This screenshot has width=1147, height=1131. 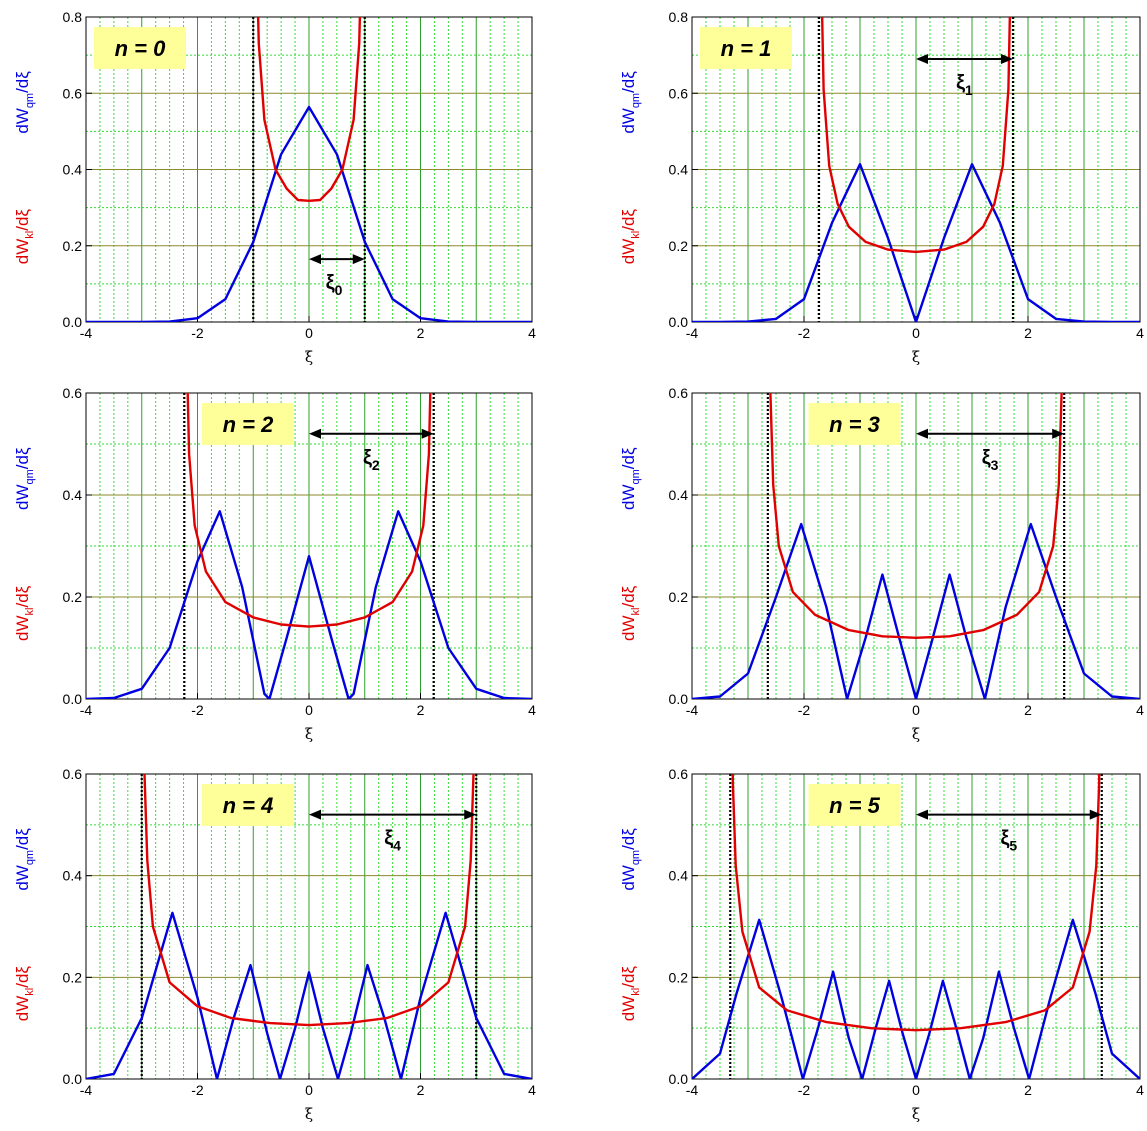 I want to click on n-label: n = 5, so click(x=855, y=805).